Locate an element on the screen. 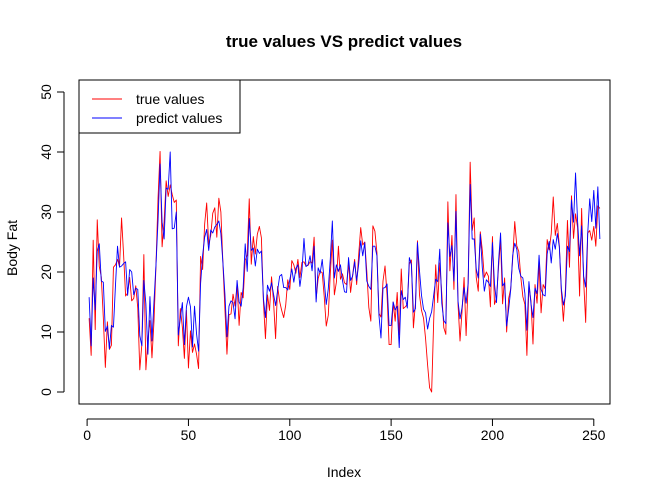 The image size is (650, 502). x-tick-label: 150 is located at coordinates (391, 435).